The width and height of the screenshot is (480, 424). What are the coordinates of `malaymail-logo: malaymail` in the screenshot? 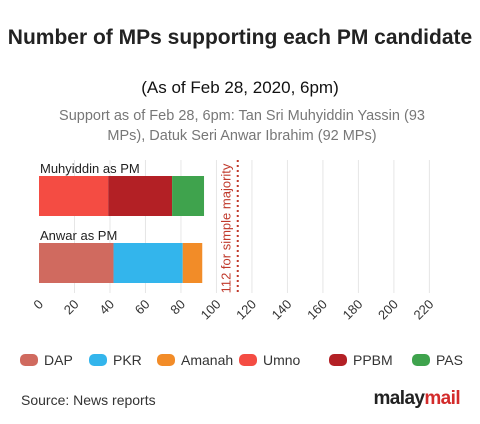 It's located at (417, 399).